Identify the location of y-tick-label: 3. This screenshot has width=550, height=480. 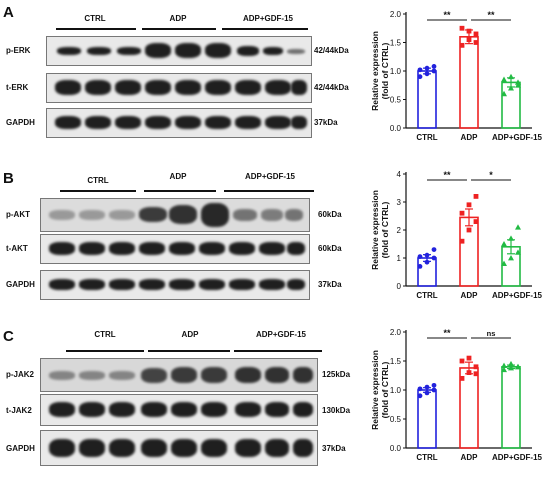
(399, 202).